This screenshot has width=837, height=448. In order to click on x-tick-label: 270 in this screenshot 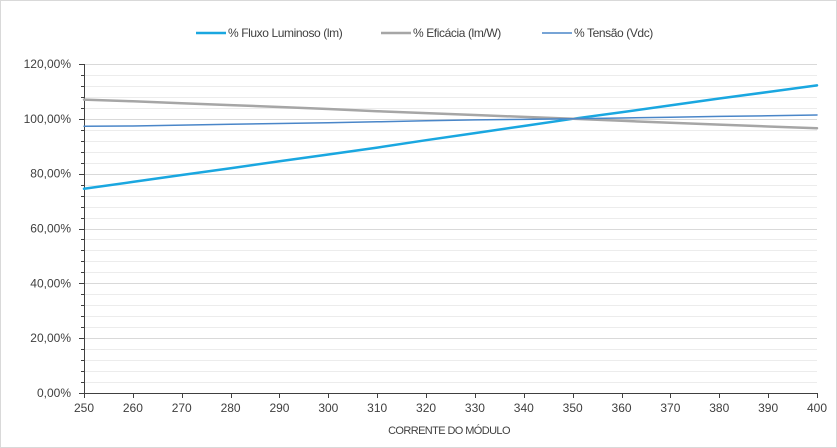, I will do `click(182, 408)`.